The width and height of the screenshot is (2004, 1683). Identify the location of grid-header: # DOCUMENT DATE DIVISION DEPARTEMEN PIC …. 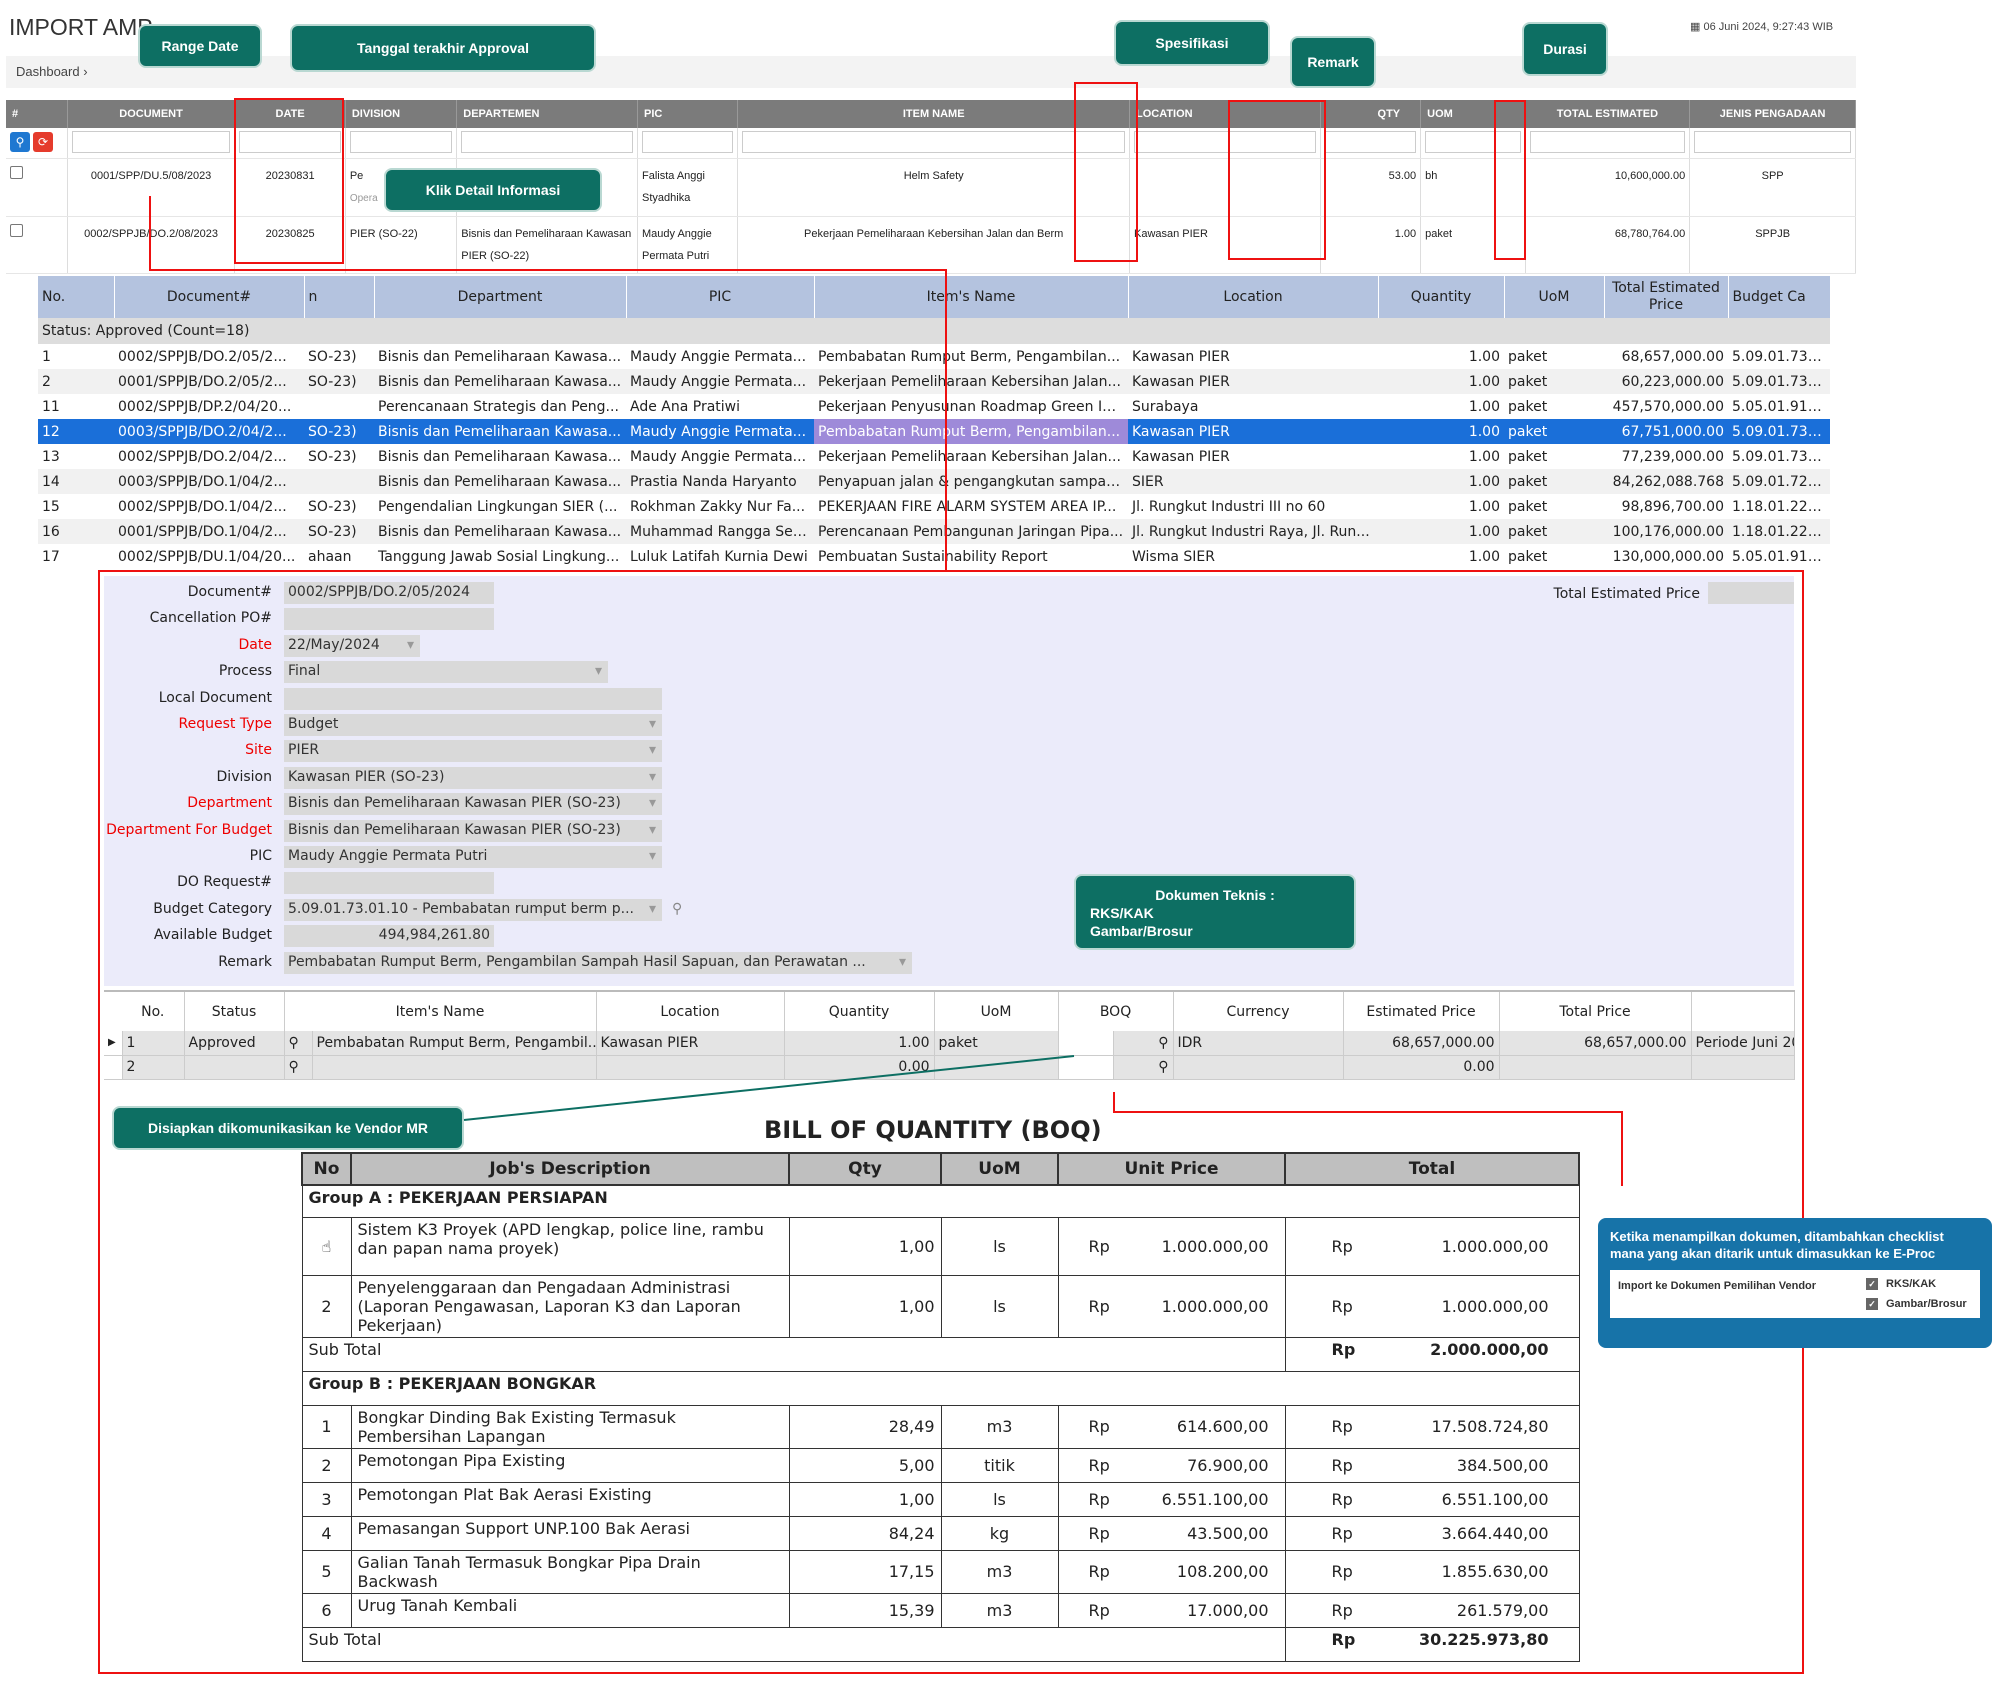
(931, 114).